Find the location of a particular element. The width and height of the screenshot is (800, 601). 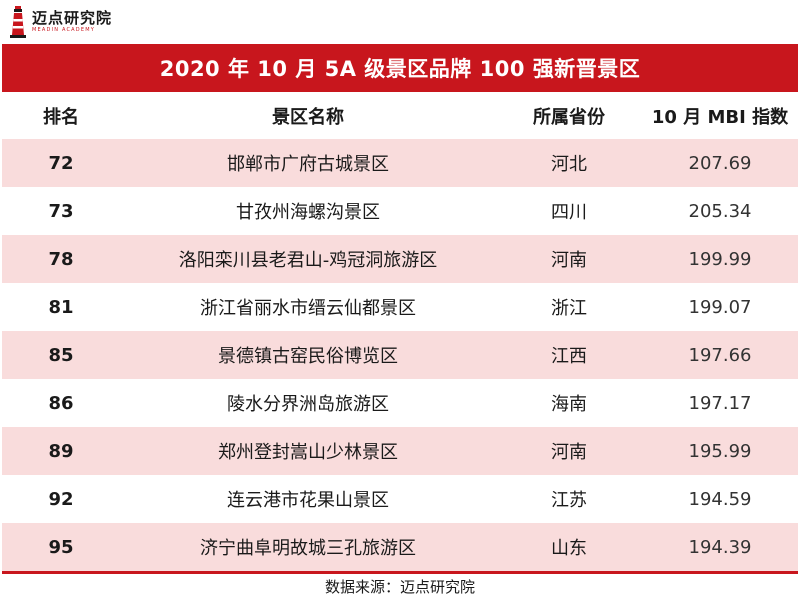

table-row: 81 浙江省丽水市缙云仙都景区 浙江 199.07 is located at coordinates (400, 307).